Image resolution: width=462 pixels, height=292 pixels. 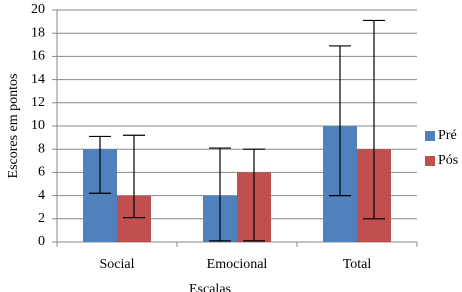 What do you see at coordinates (38, 125) in the screenshot?
I see `y-tick-label: 10` at bounding box center [38, 125].